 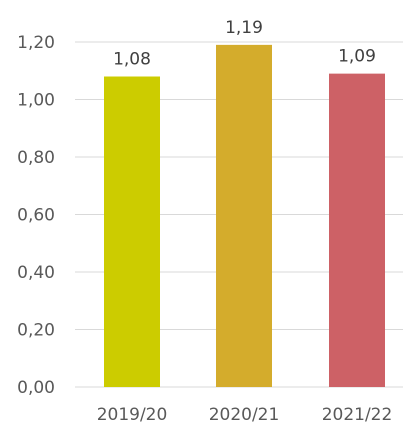 What do you see at coordinates (132, 415) in the screenshot?
I see `category-label: 2019/20` at bounding box center [132, 415].